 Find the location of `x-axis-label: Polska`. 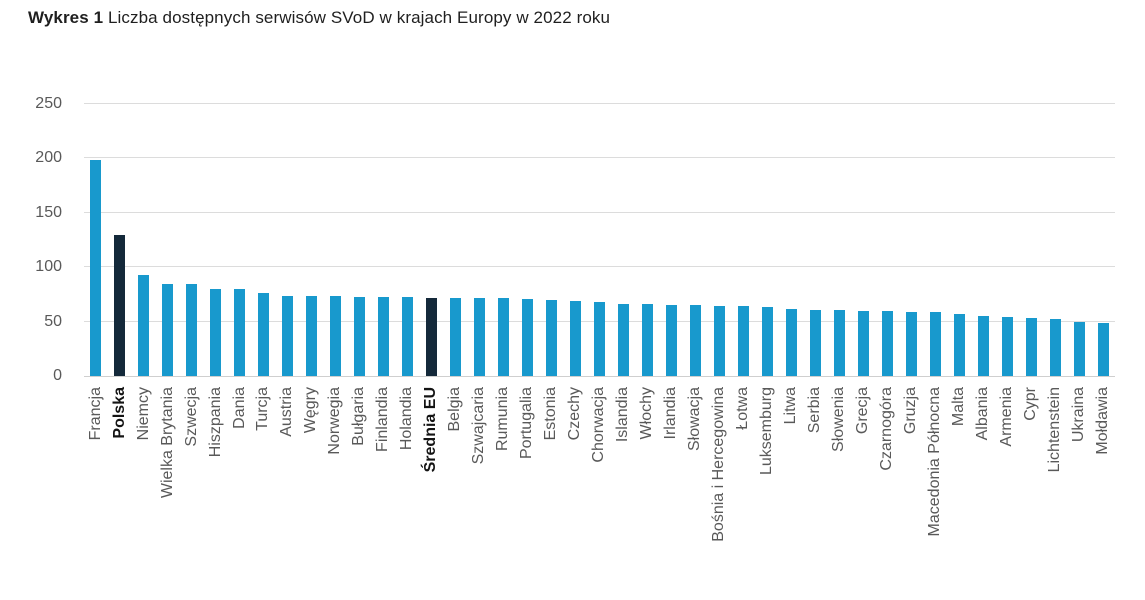

x-axis-label: Polska is located at coordinates (119, 413).